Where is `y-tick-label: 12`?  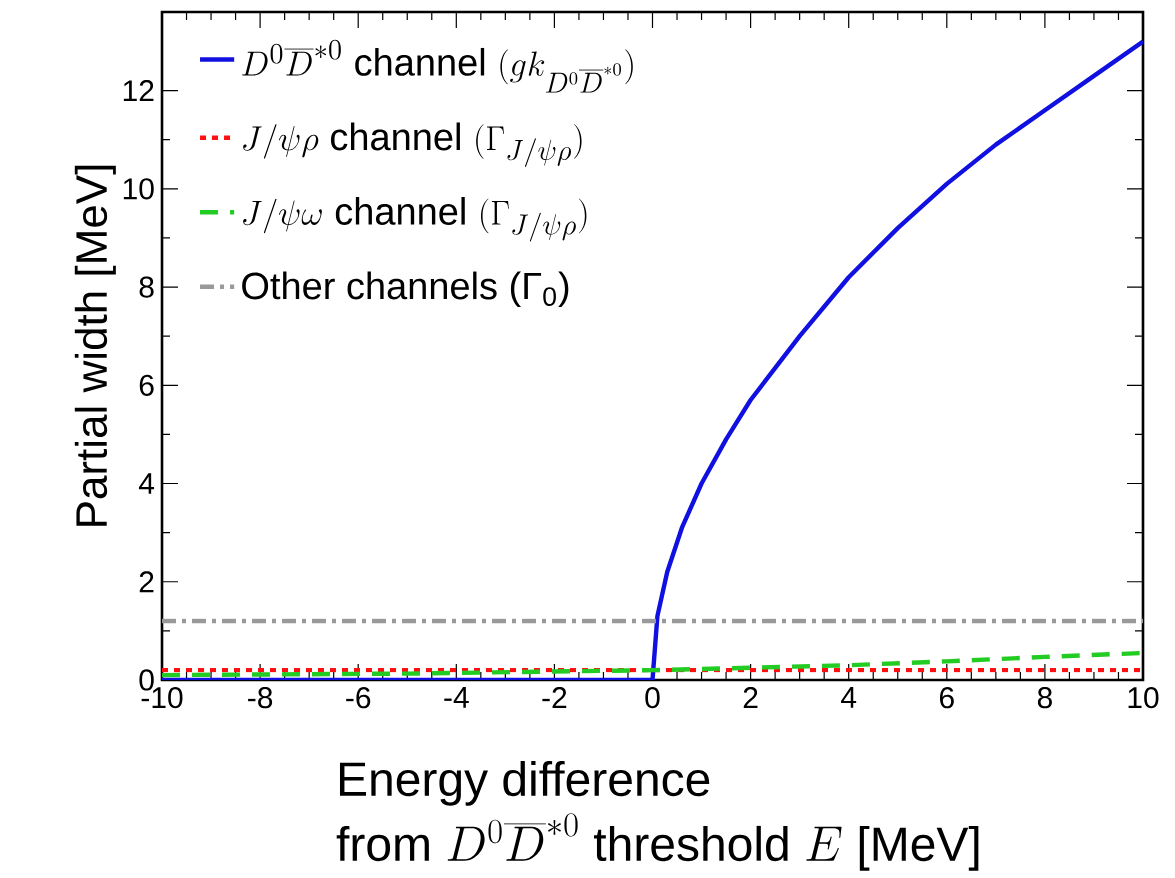
y-tick-label: 12 is located at coordinates (138, 91).